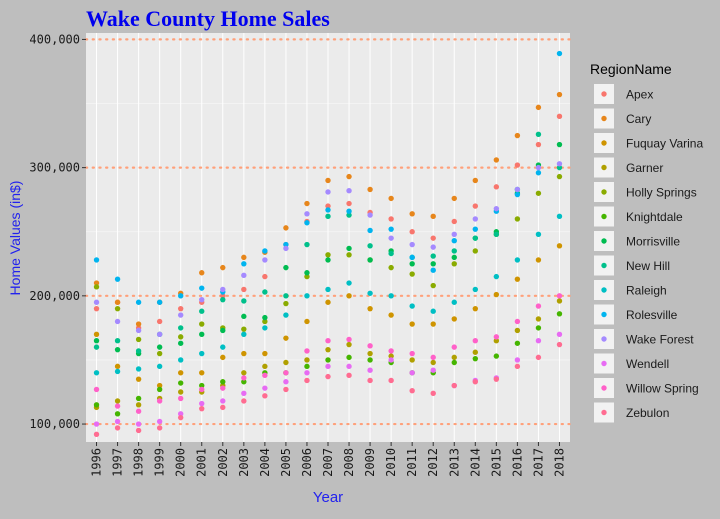 The image size is (720, 519). I want to click on x-tick-label: 2002, so click(223, 462).